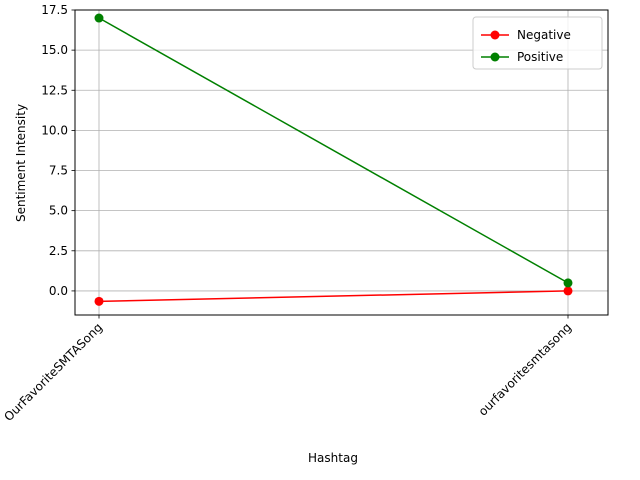 Image resolution: width=640 pixels, height=480 pixels. Describe the element at coordinates (58, 291) in the screenshot. I see `y-tick-label: 0.0` at that location.